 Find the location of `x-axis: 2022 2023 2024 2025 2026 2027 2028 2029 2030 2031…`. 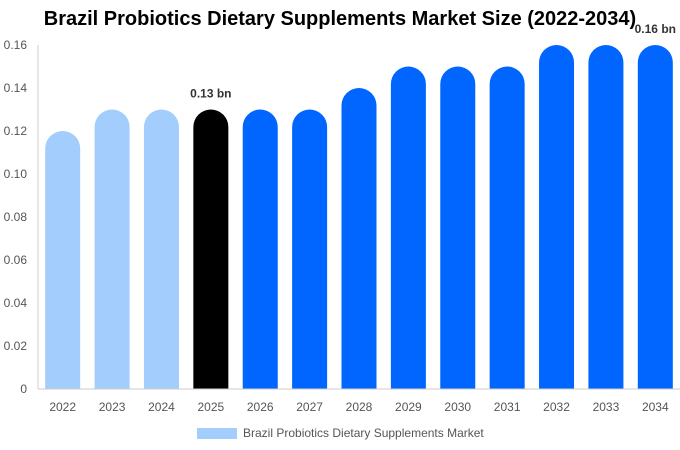

x-axis: 2022 2023 2024 2025 2026 2027 2028 2029 2030 2031… is located at coordinates (359, 401).